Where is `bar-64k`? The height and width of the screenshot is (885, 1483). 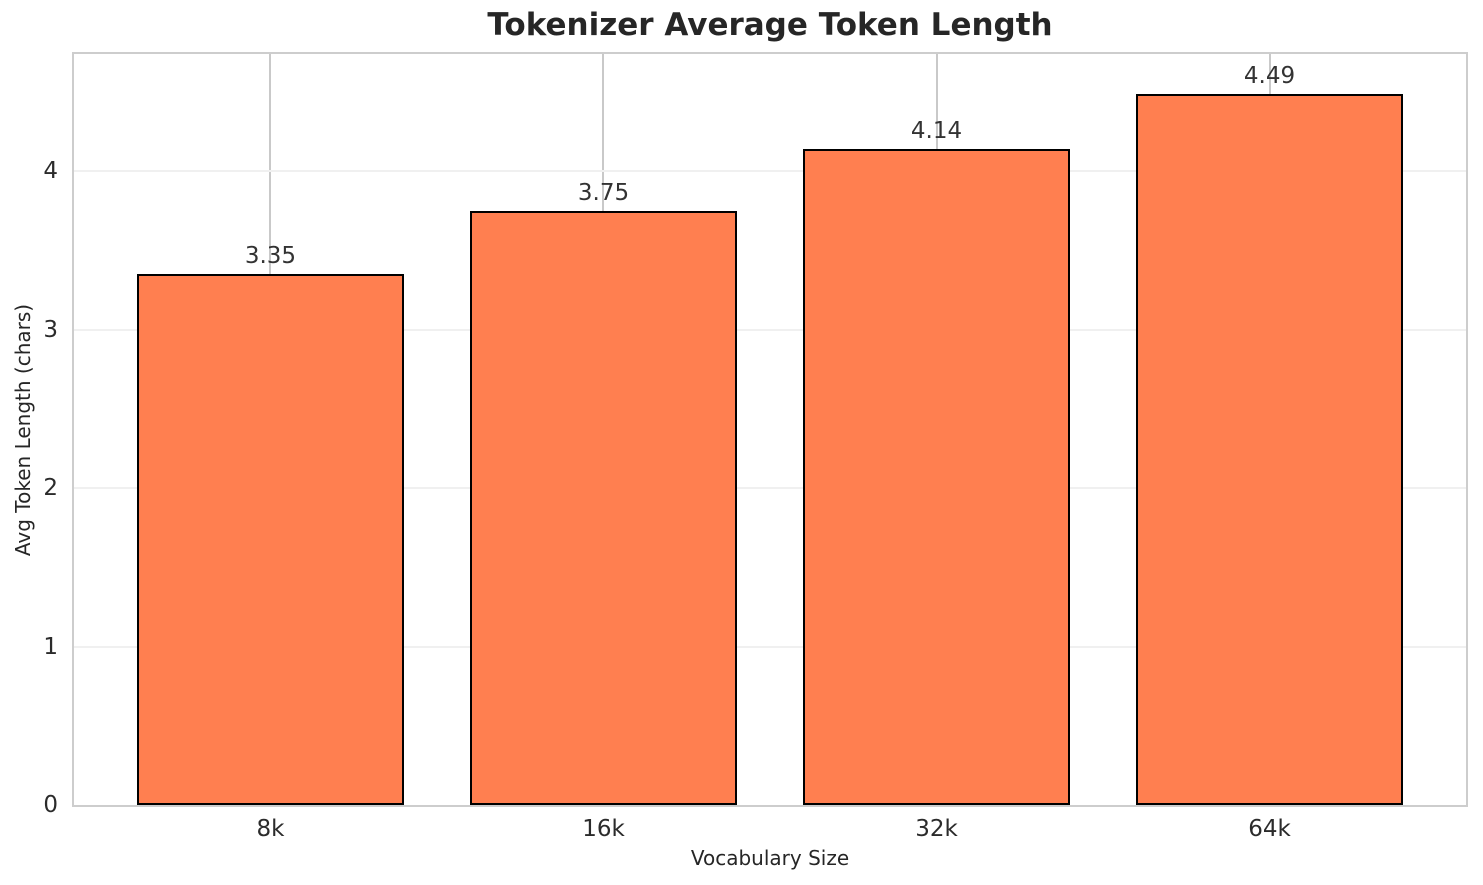
bar-64k is located at coordinates (1269, 449).